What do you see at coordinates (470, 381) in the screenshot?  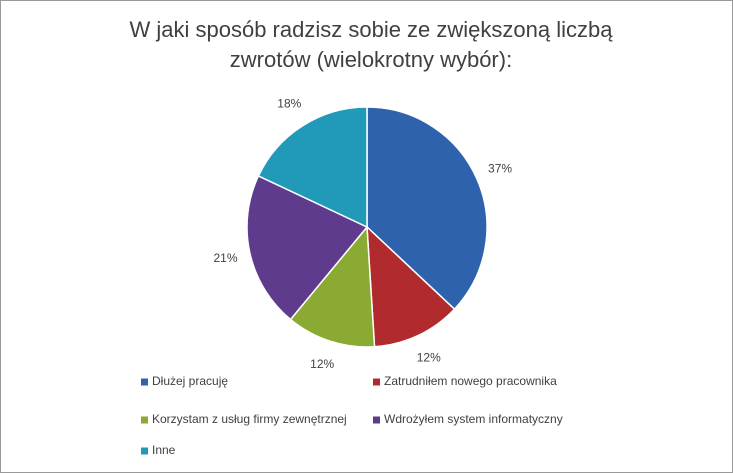 I see `legend-label: Zatrudniłem nowego pracownika` at bounding box center [470, 381].